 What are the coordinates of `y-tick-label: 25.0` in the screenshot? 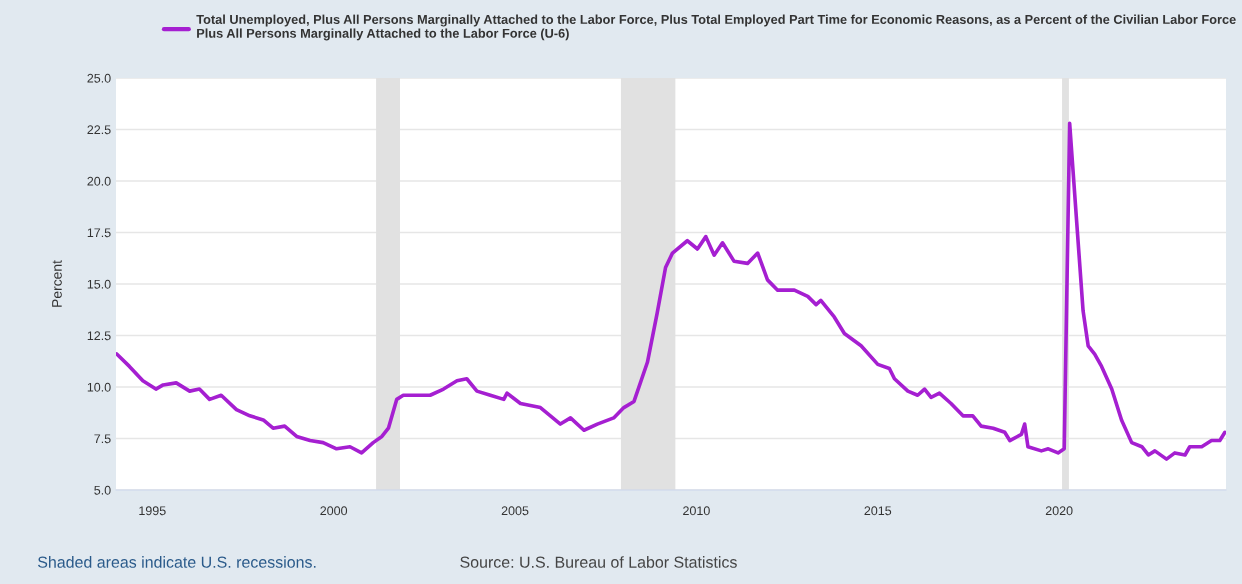 It's located at (99, 78).